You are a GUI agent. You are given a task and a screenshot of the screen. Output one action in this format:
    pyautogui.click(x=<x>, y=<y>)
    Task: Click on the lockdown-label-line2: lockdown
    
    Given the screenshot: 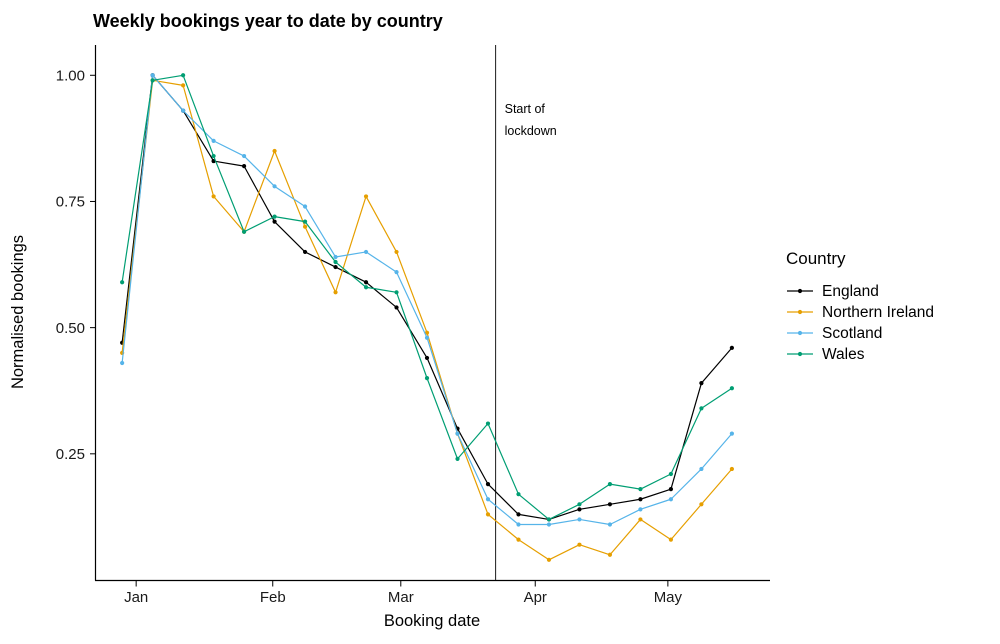 What is the action you would take?
    pyautogui.click(x=531, y=131)
    